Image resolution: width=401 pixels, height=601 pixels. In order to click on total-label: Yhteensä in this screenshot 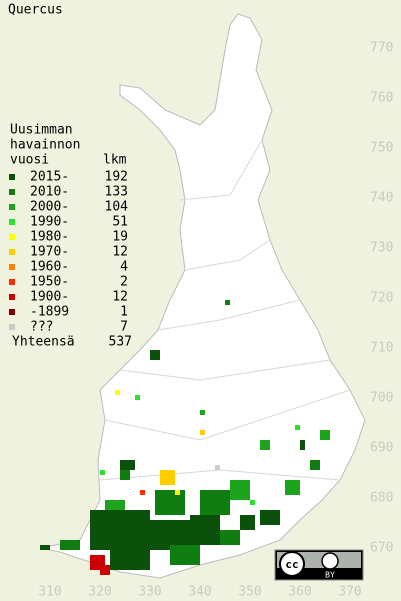, I will do `click(43, 342)`.